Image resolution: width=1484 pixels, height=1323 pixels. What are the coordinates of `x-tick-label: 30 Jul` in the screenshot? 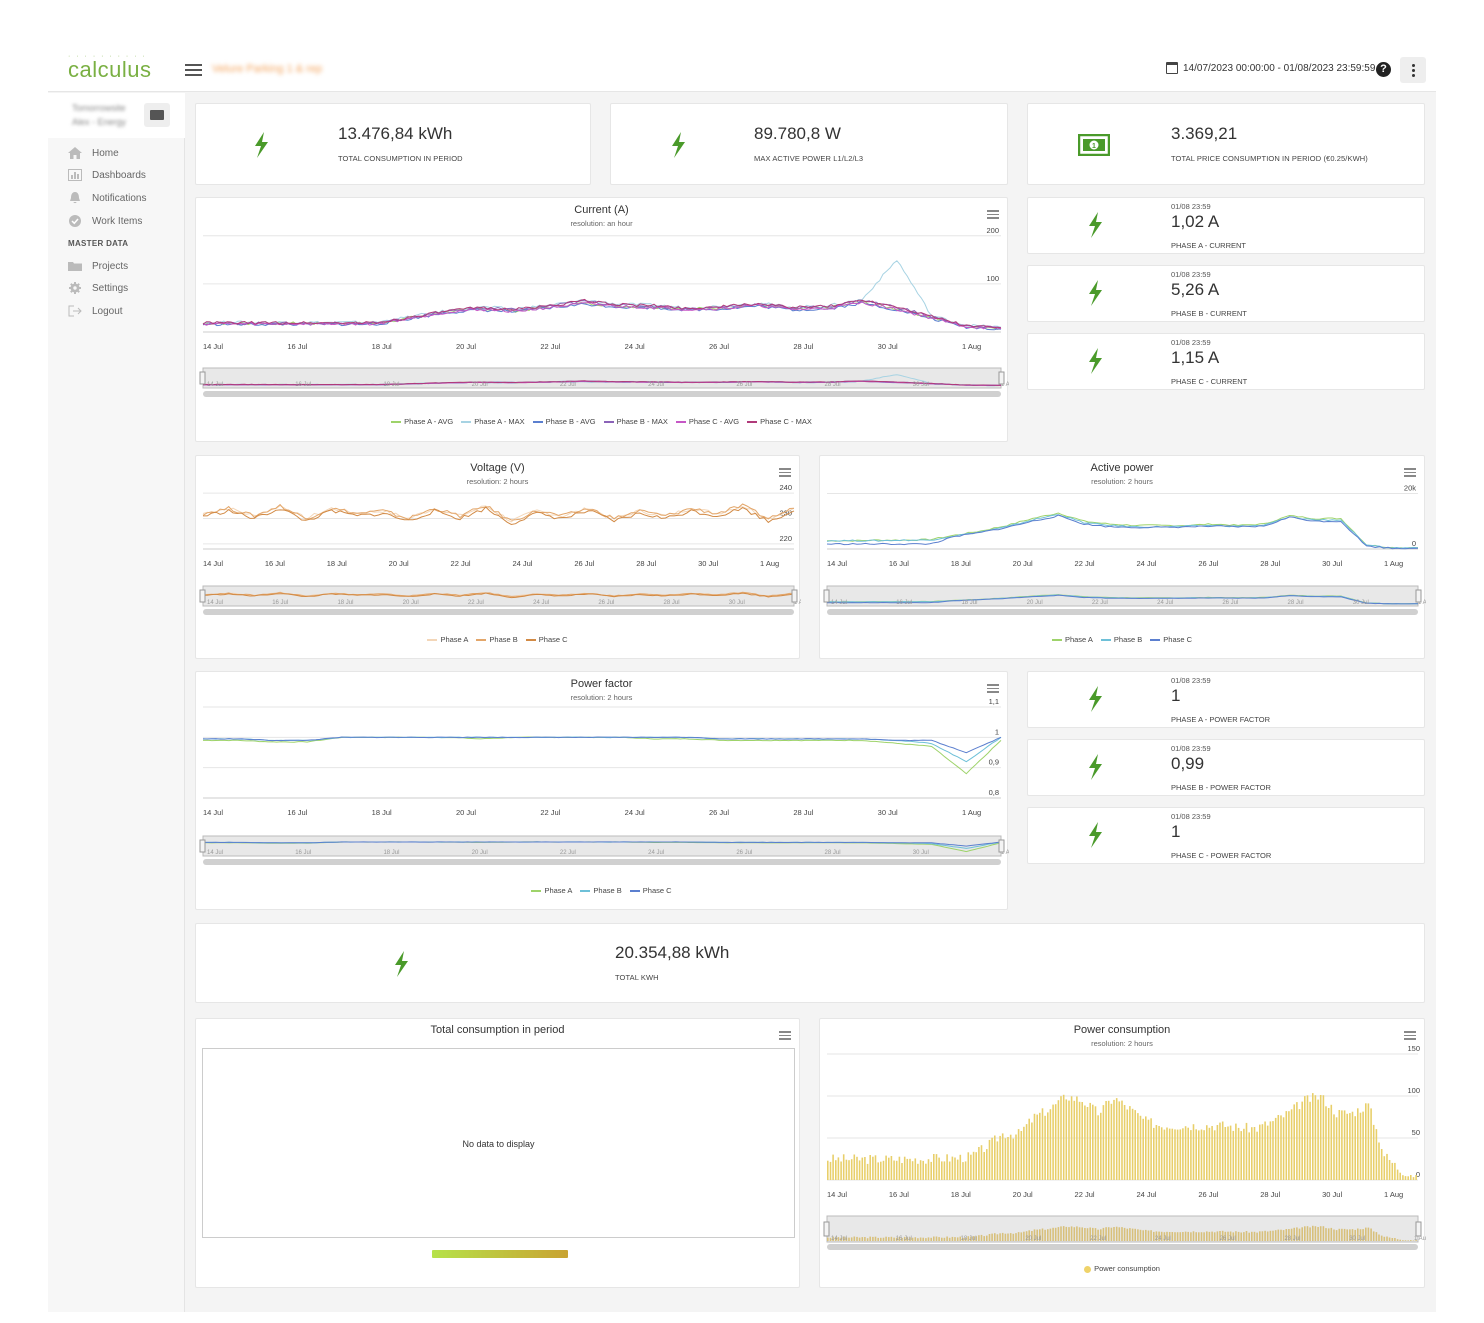 It's located at (888, 346).